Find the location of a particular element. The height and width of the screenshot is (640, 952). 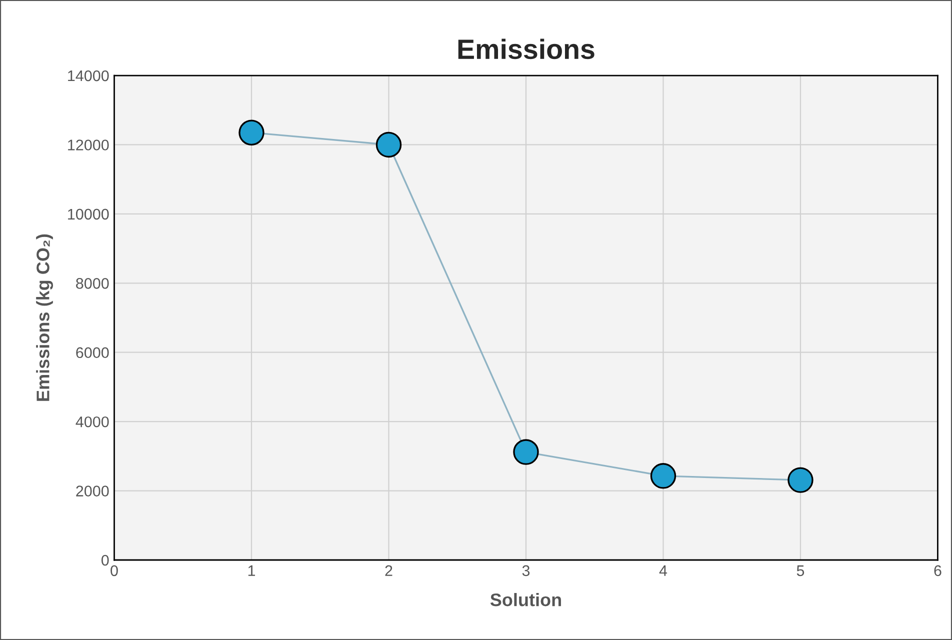

y-tick-label: 8000 is located at coordinates (92, 283).